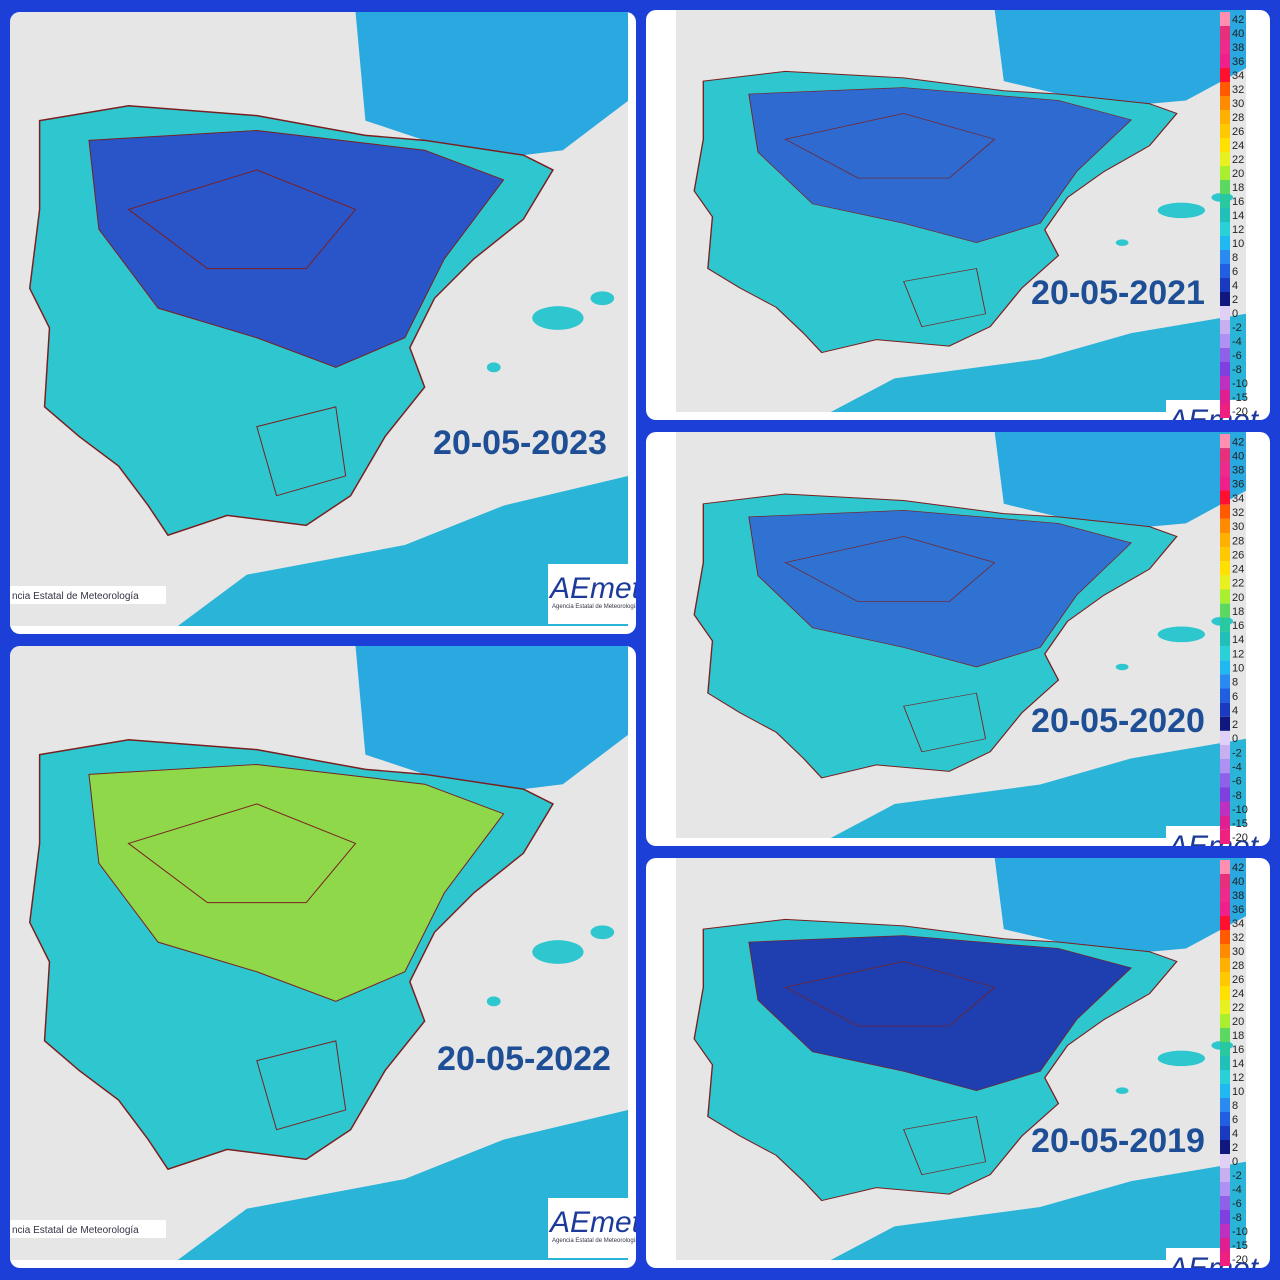 This screenshot has width=1280, height=1280. What do you see at coordinates (1238, 34) in the screenshot?
I see `legend-label: 40` at bounding box center [1238, 34].